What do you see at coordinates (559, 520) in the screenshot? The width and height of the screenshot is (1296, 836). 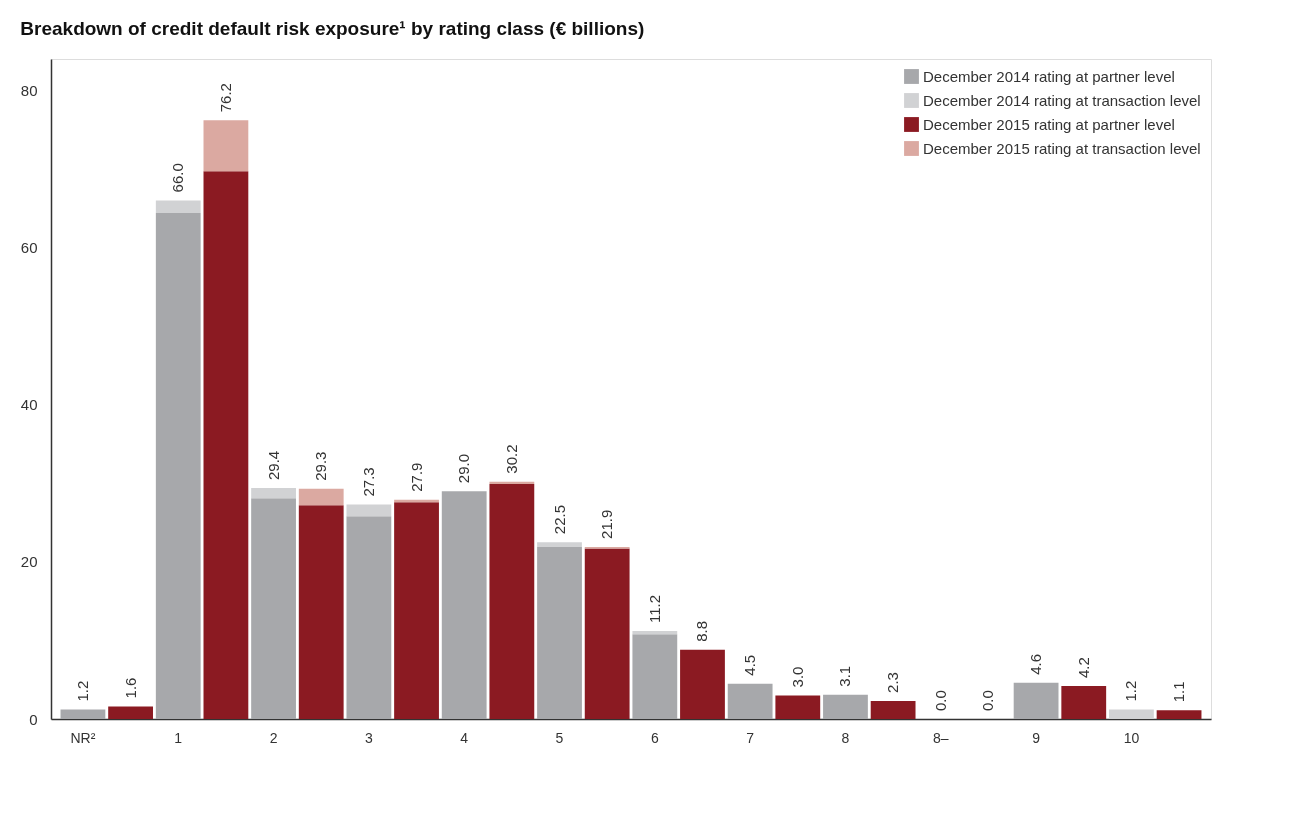 I see `total-label: 22.5` at bounding box center [559, 520].